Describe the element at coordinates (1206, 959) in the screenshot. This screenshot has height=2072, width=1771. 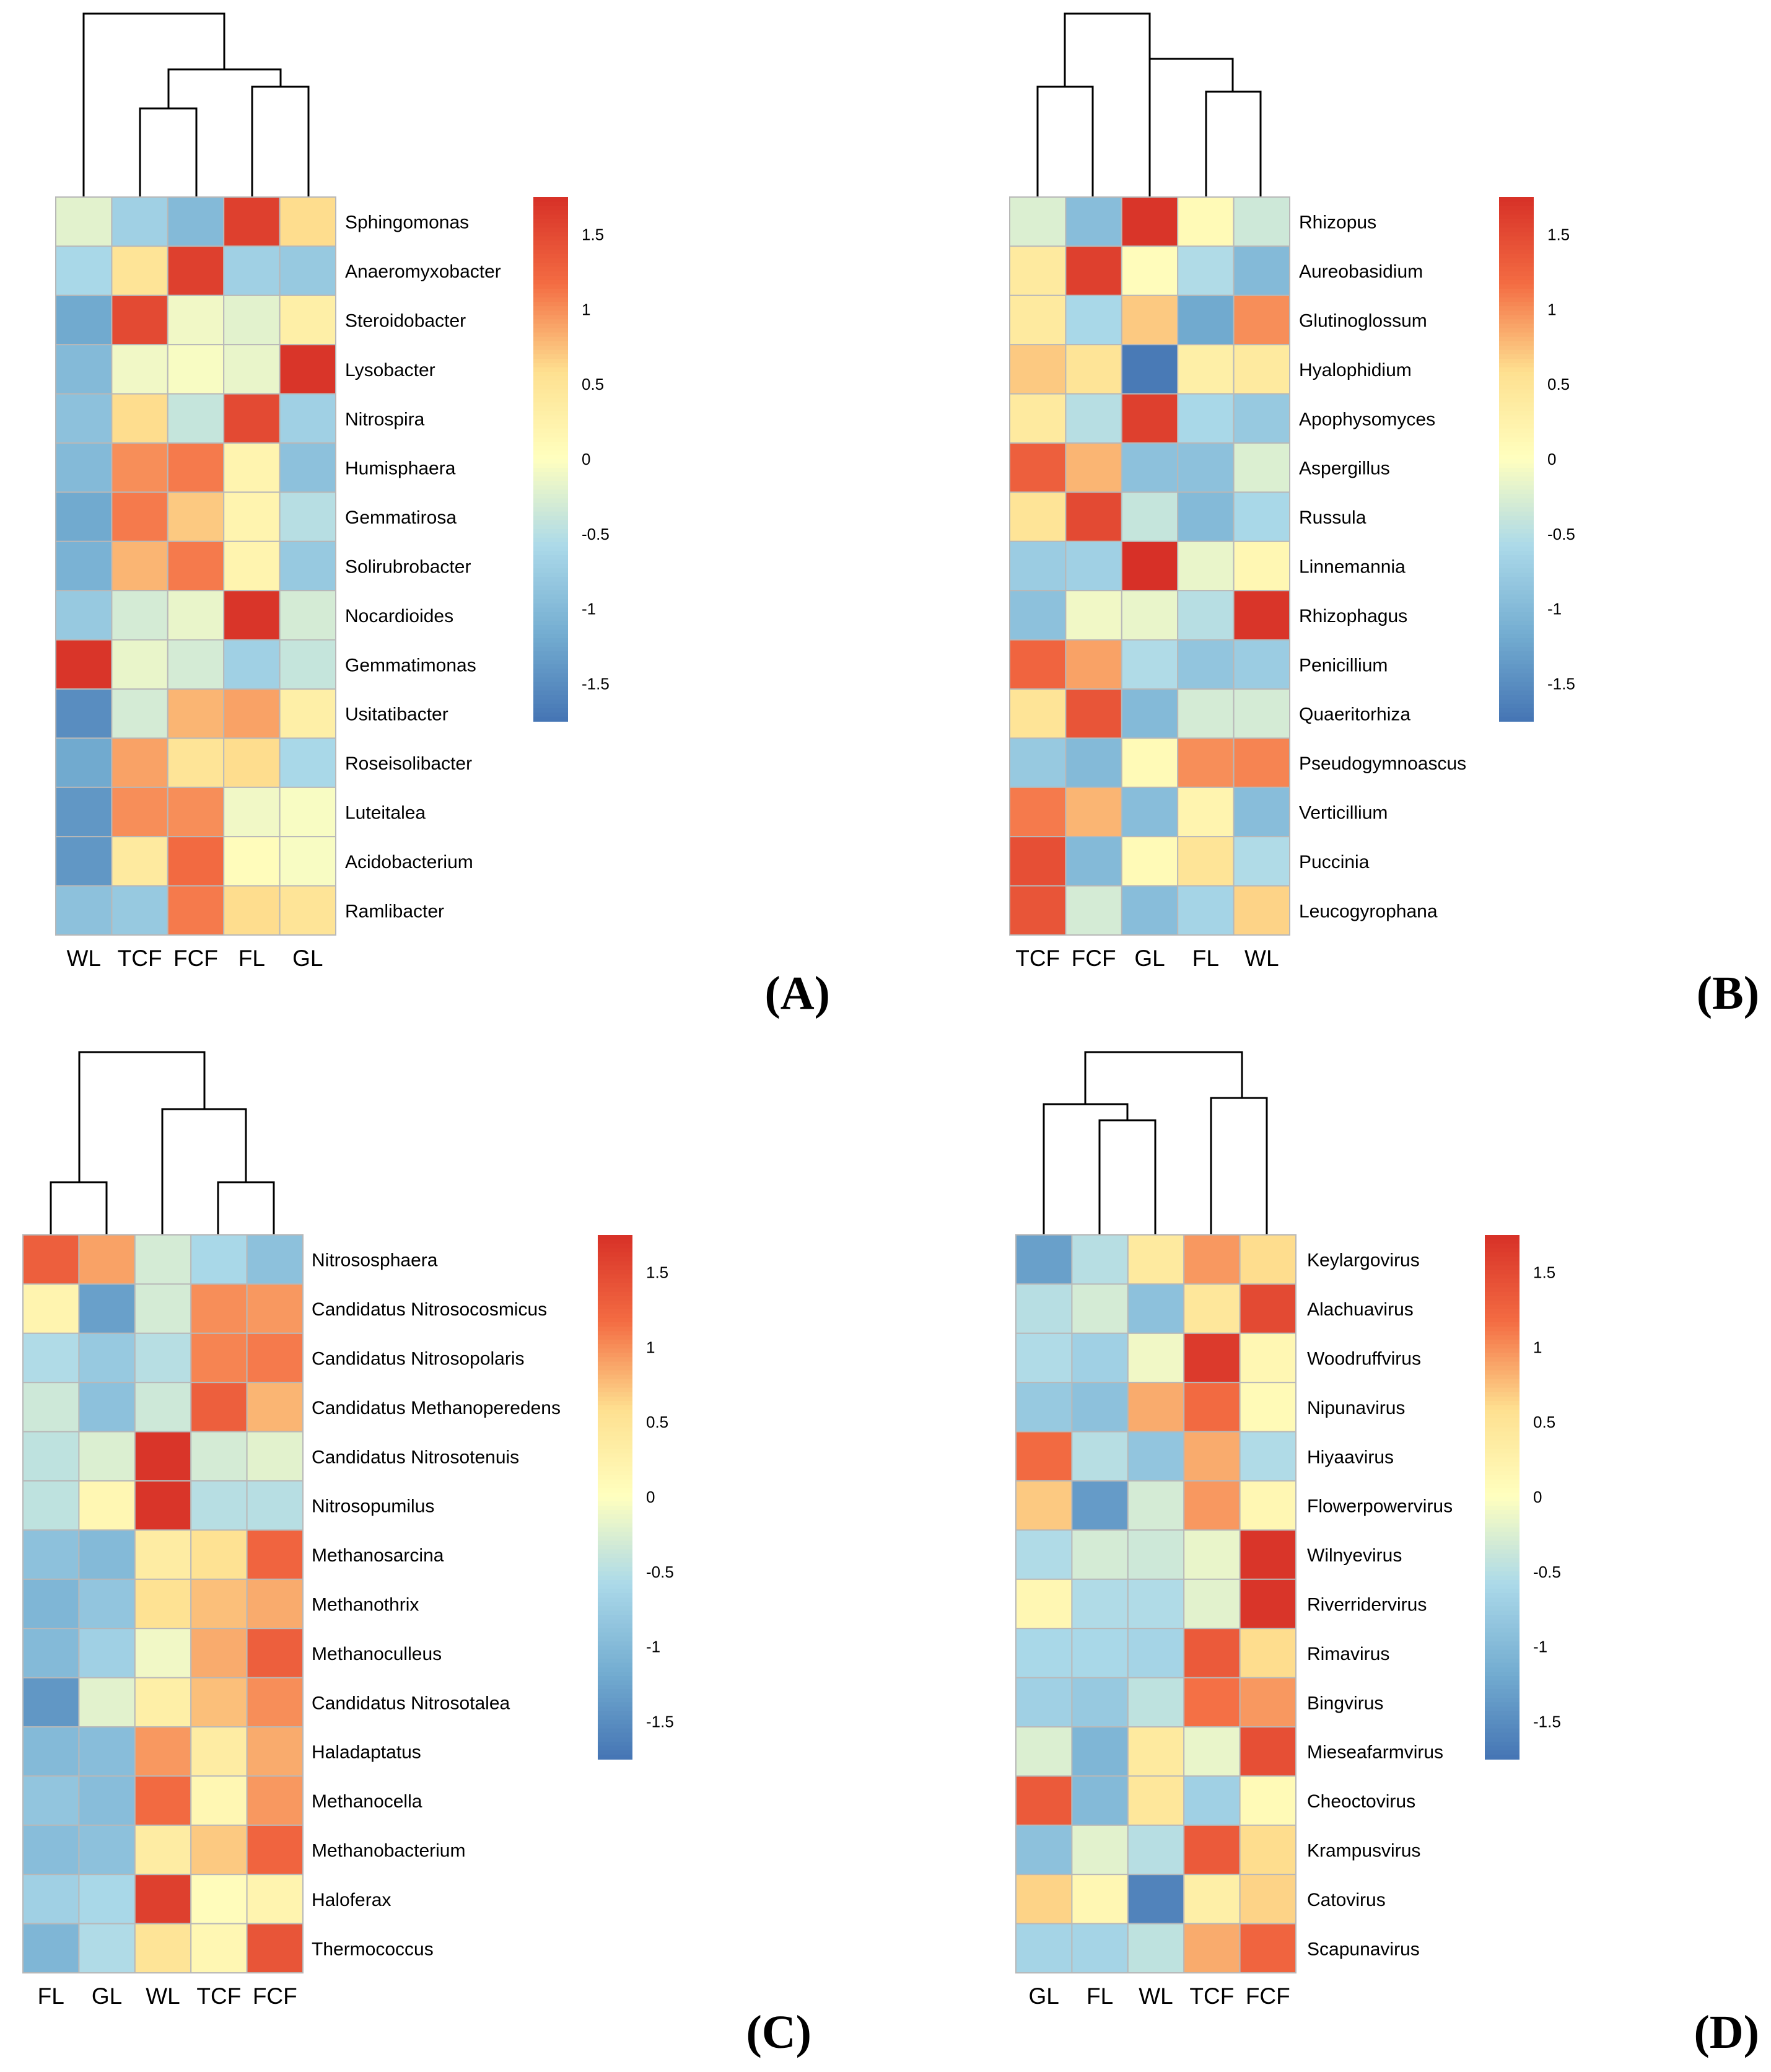
I see `column-label: FL` at that location.